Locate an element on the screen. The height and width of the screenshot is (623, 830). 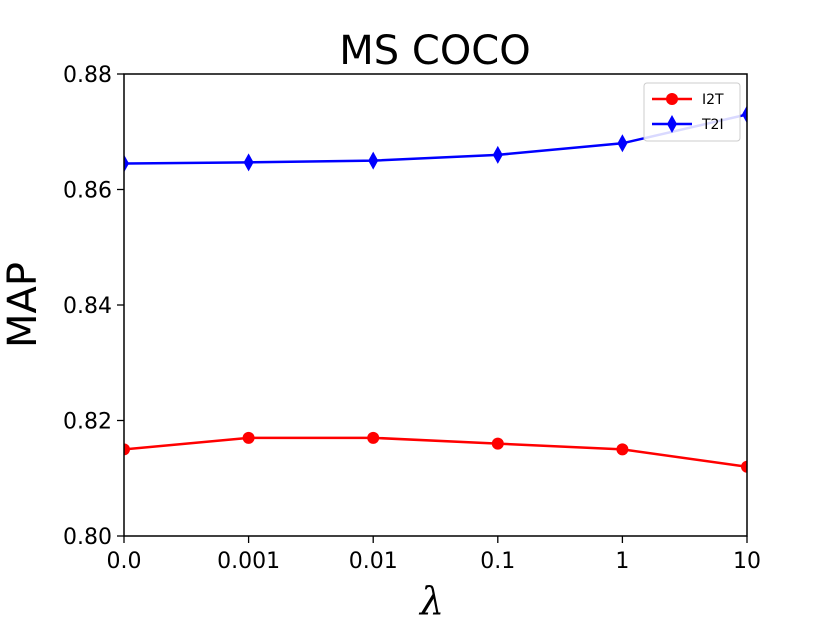
x-tick-label: 0.0 is located at coordinates (124, 561).